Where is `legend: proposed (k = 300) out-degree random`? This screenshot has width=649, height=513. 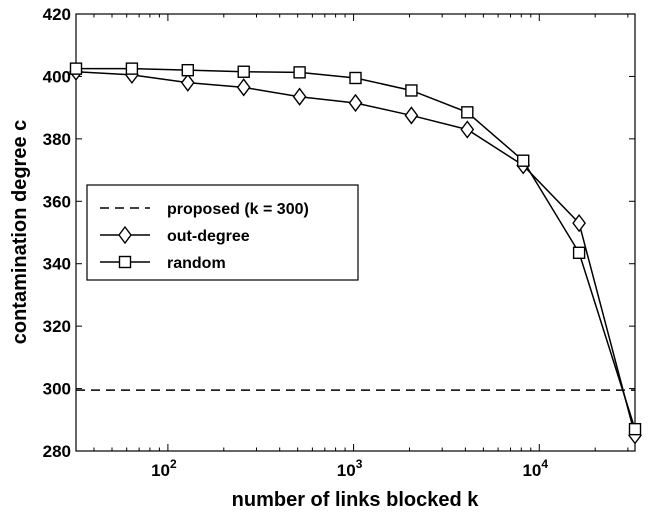 legend: proposed (k = 300) out-degree random is located at coordinates (222, 232).